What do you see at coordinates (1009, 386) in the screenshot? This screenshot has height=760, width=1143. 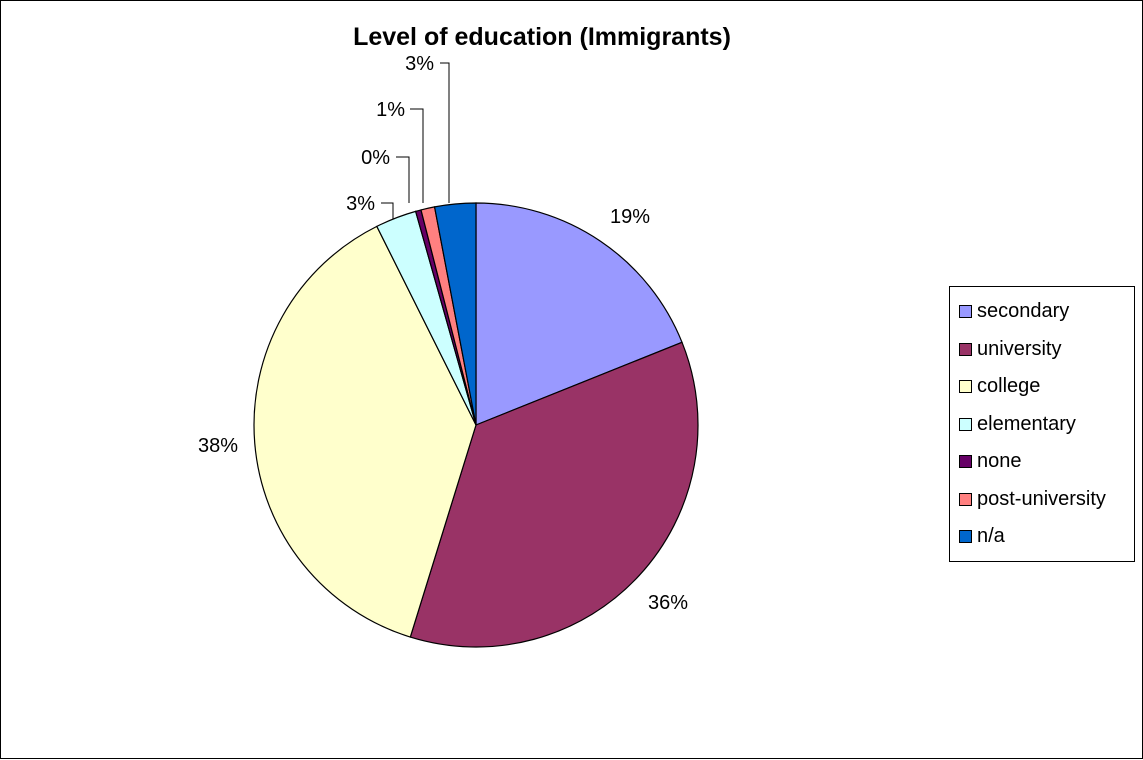 I see `legend-label: college` at bounding box center [1009, 386].